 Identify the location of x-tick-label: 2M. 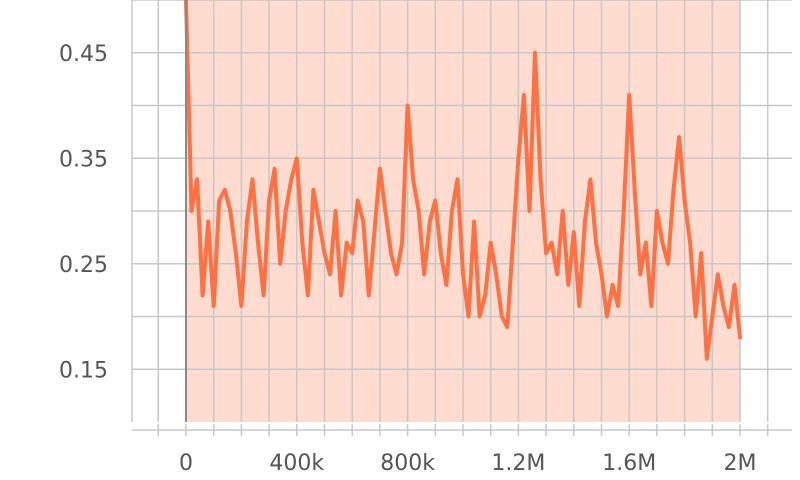
(740, 463).